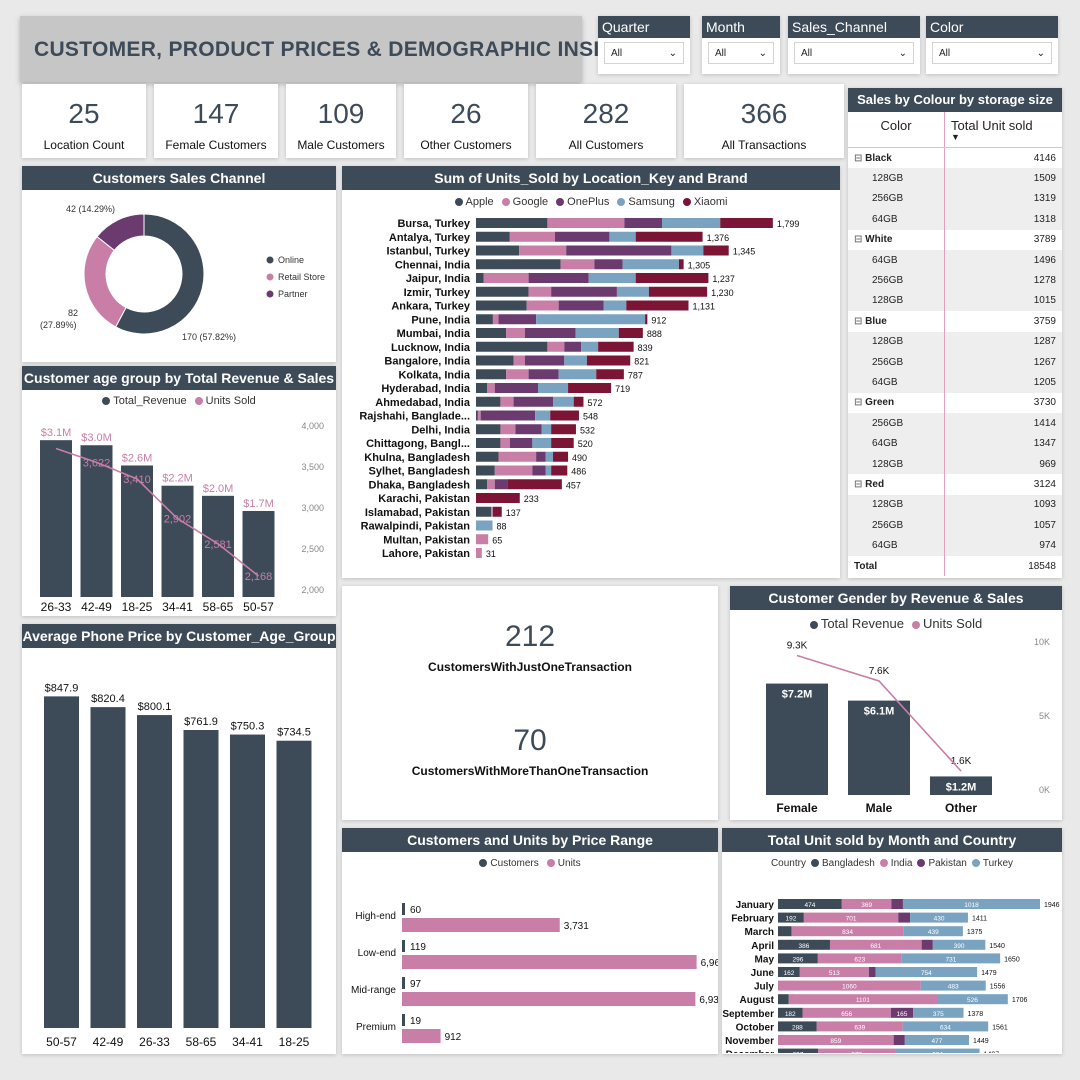 The image size is (1080, 1080). I want to click on color-group-row: ⊟ Red 3124, so click(955, 484).